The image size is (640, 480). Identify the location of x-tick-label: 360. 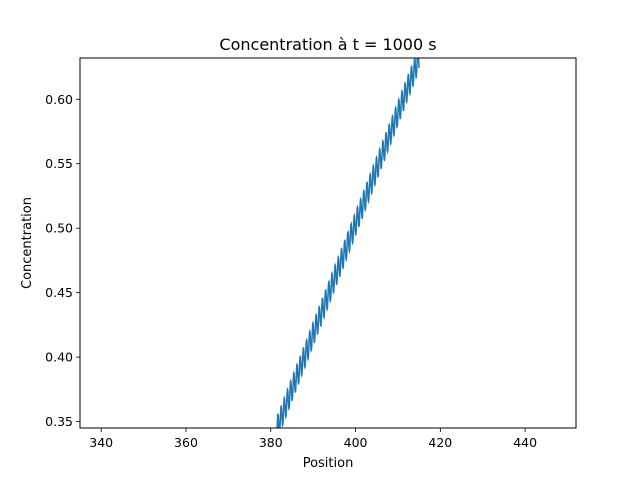
(186, 442).